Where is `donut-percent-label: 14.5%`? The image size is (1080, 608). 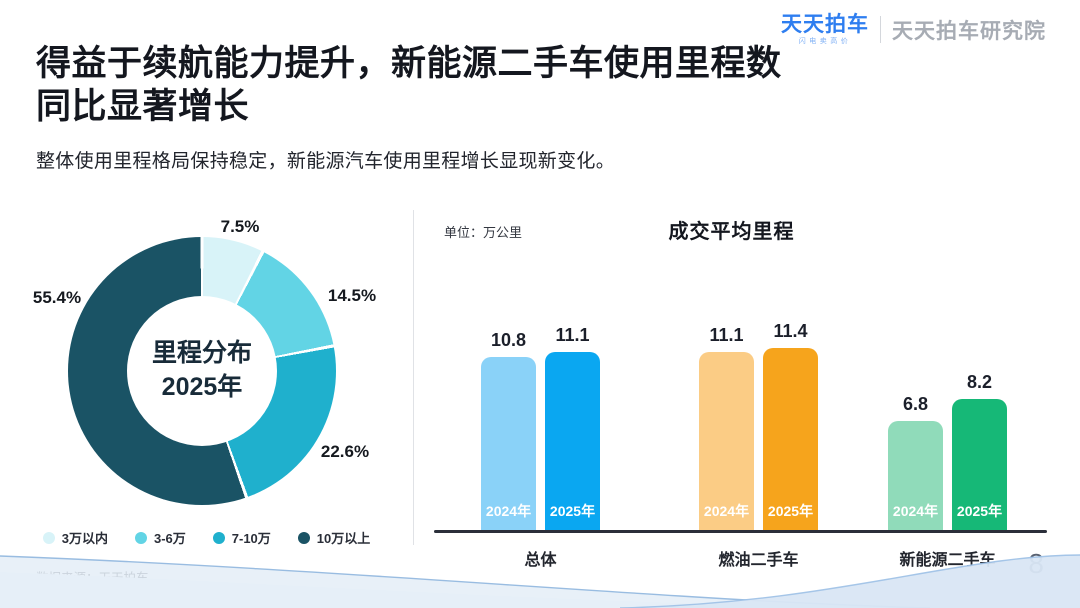 donut-percent-label: 14.5% is located at coordinates (352, 295).